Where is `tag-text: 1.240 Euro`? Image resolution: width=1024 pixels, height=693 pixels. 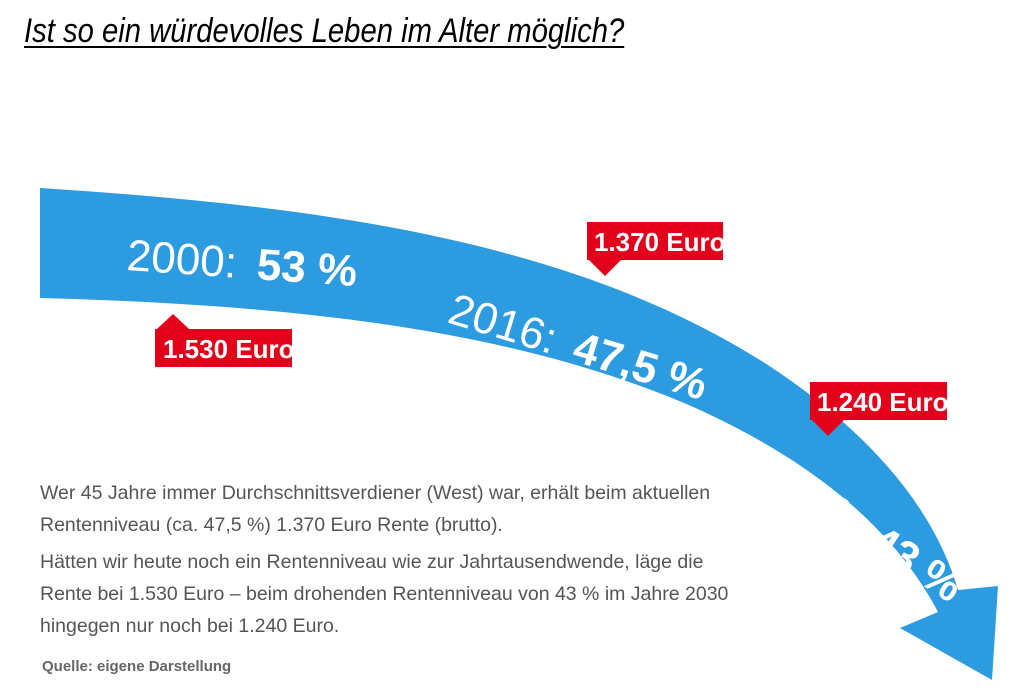 tag-text: 1.240 Euro is located at coordinates (883, 402).